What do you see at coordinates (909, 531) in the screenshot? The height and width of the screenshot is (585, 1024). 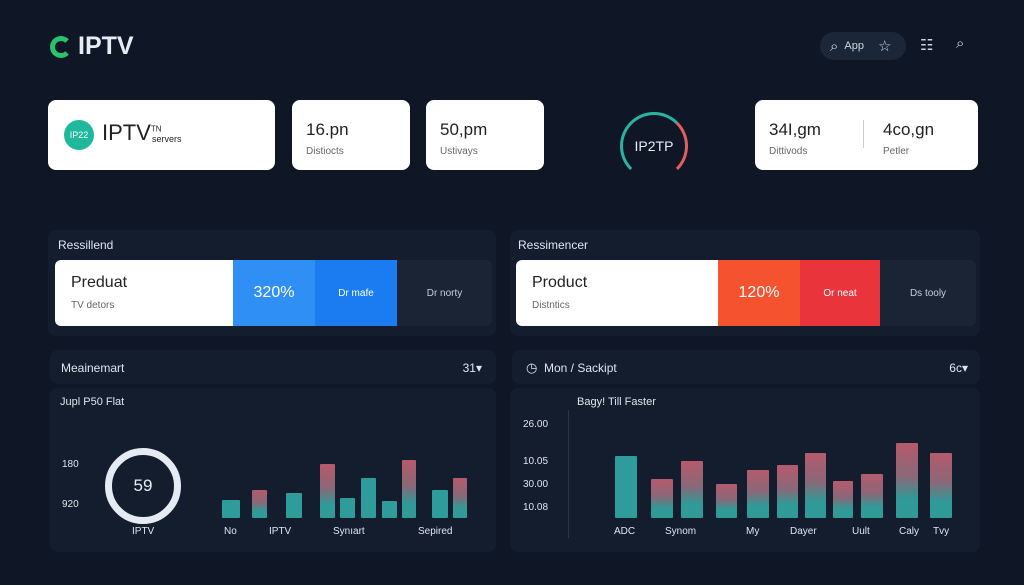 I see `x-label: Caly` at bounding box center [909, 531].